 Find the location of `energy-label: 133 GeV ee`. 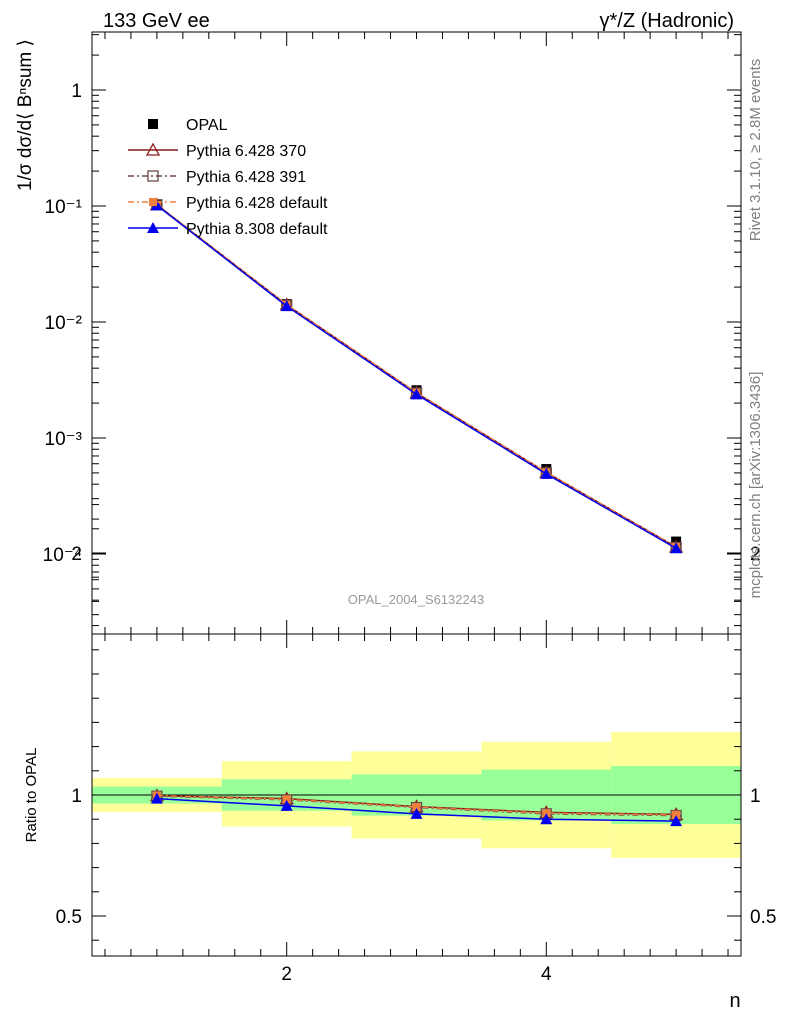

energy-label: 133 GeV ee is located at coordinates (156, 21).